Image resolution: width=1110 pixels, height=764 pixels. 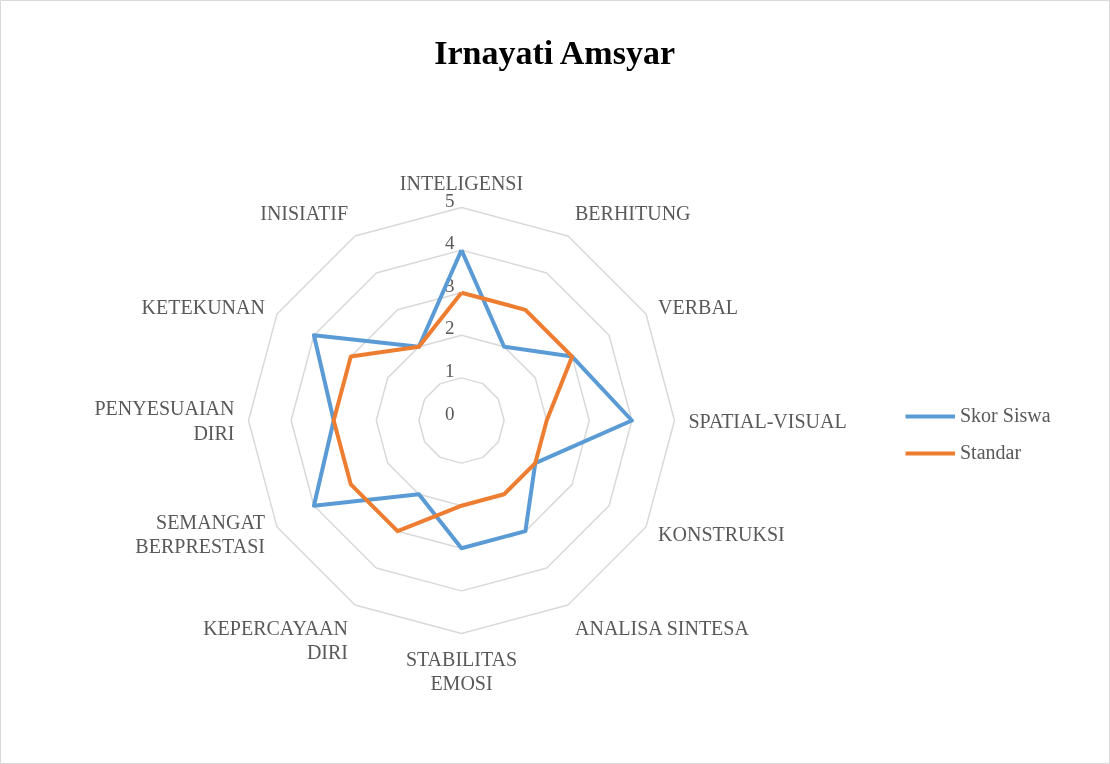 I want to click on spoke-label: ANALISA SINTESA, so click(x=662, y=628).